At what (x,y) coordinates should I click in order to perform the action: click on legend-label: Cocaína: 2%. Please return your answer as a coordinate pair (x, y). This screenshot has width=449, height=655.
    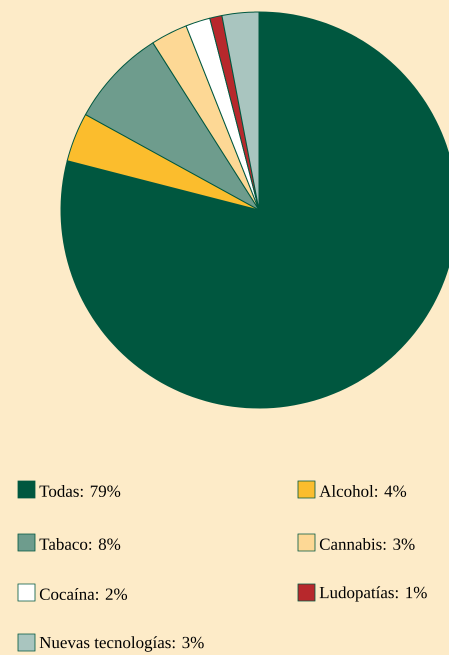
    Looking at the image, I should click on (84, 594).